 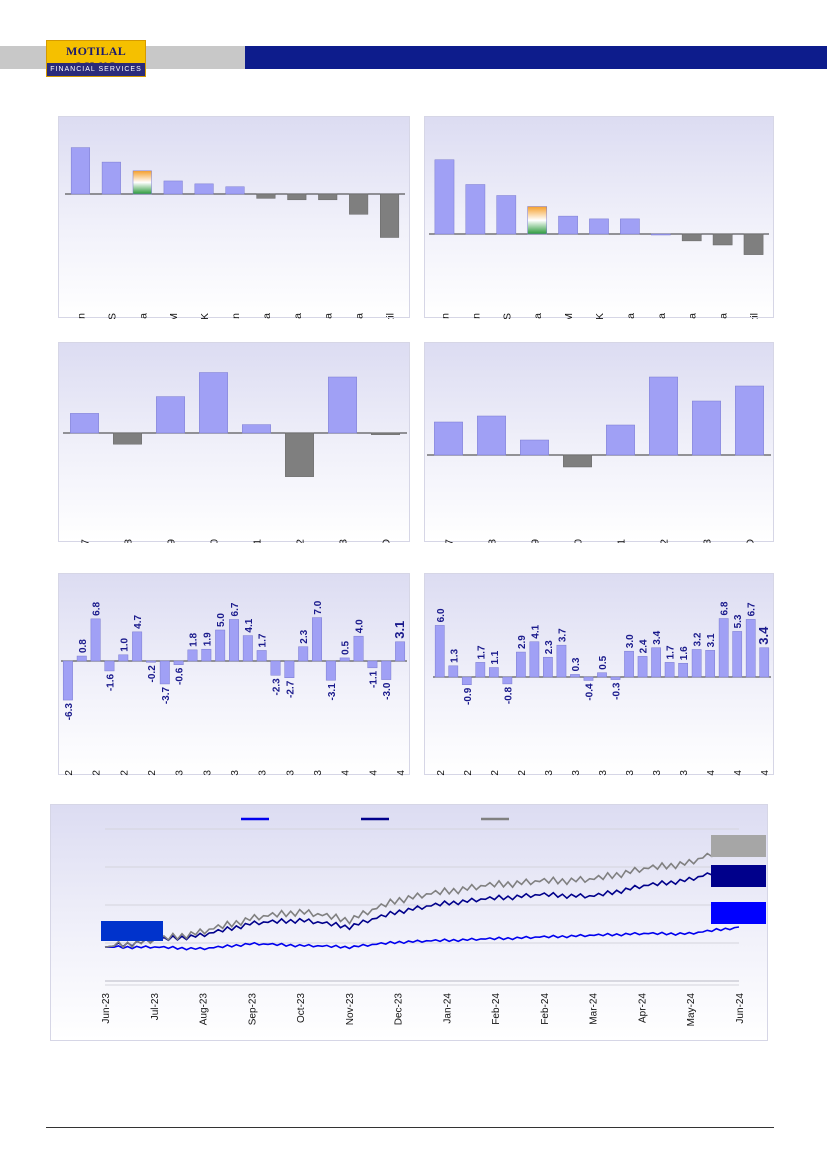 I want to click on data-label-24: 3.4, so click(x=763, y=635).